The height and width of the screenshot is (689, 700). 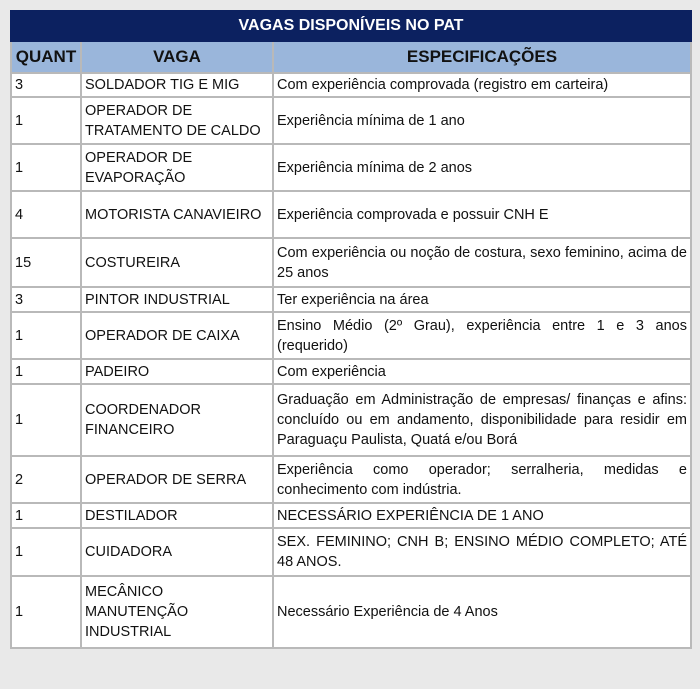 What do you see at coordinates (177, 299) in the screenshot?
I see `vaga-cell: PINTOR INDUSTRIAL` at bounding box center [177, 299].